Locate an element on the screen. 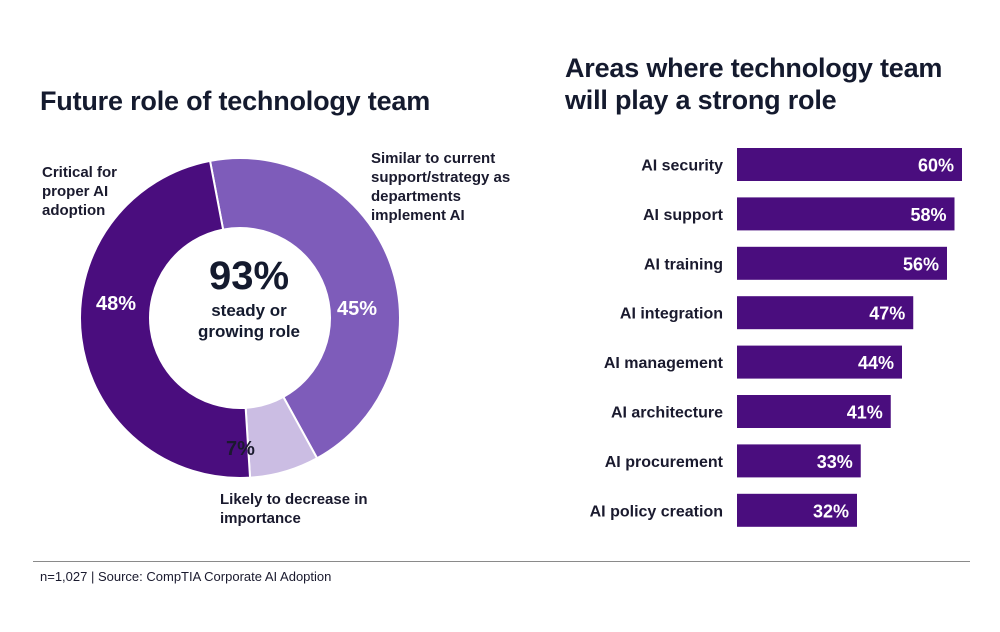 Image resolution: width=1000 pixels, height=632 pixels. bar-ai-procurement is located at coordinates (799, 461).